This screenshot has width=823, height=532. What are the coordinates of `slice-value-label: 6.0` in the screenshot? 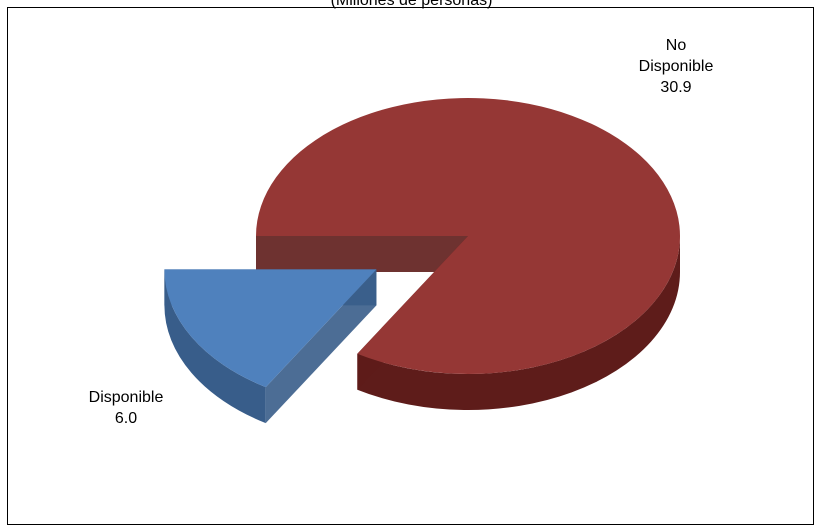 It's located at (126, 418).